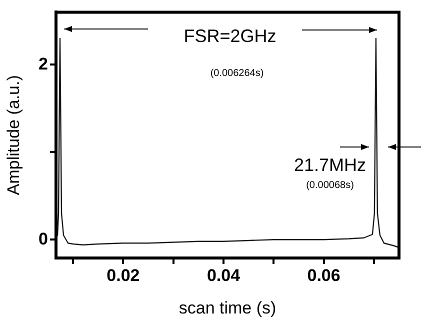 This screenshot has width=422, height=323. I want to click on y-axis-title: Amplitude (a.u.), so click(13, 135).